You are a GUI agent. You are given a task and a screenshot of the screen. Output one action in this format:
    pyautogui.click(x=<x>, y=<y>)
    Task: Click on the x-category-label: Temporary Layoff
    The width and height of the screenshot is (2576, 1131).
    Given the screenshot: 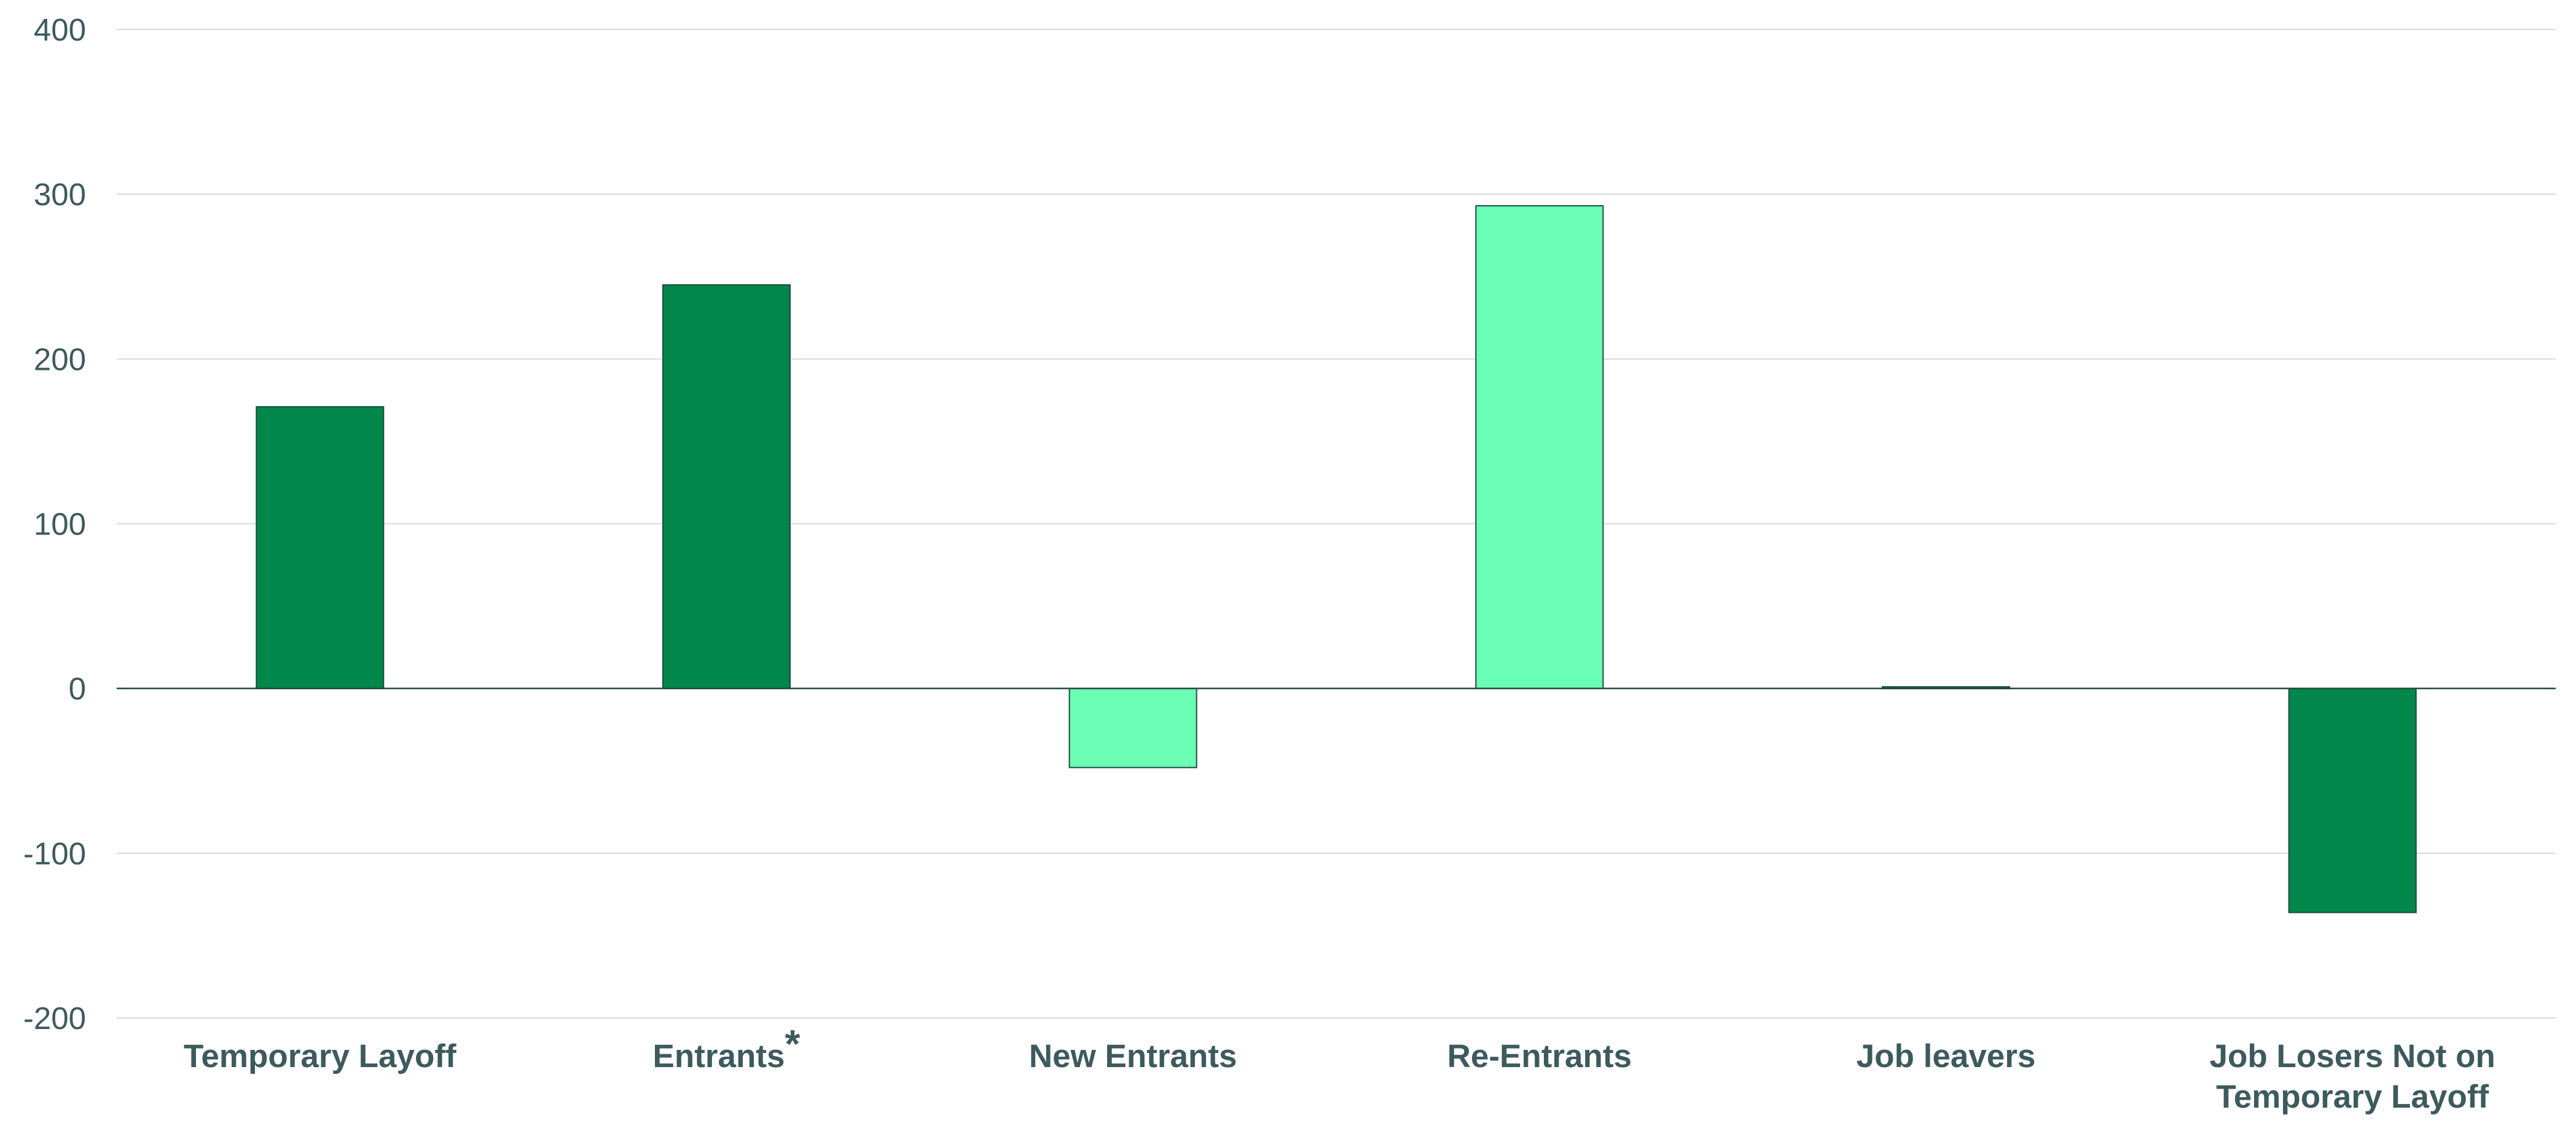 What is the action you would take?
    pyautogui.click(x=320, y=1056)
    